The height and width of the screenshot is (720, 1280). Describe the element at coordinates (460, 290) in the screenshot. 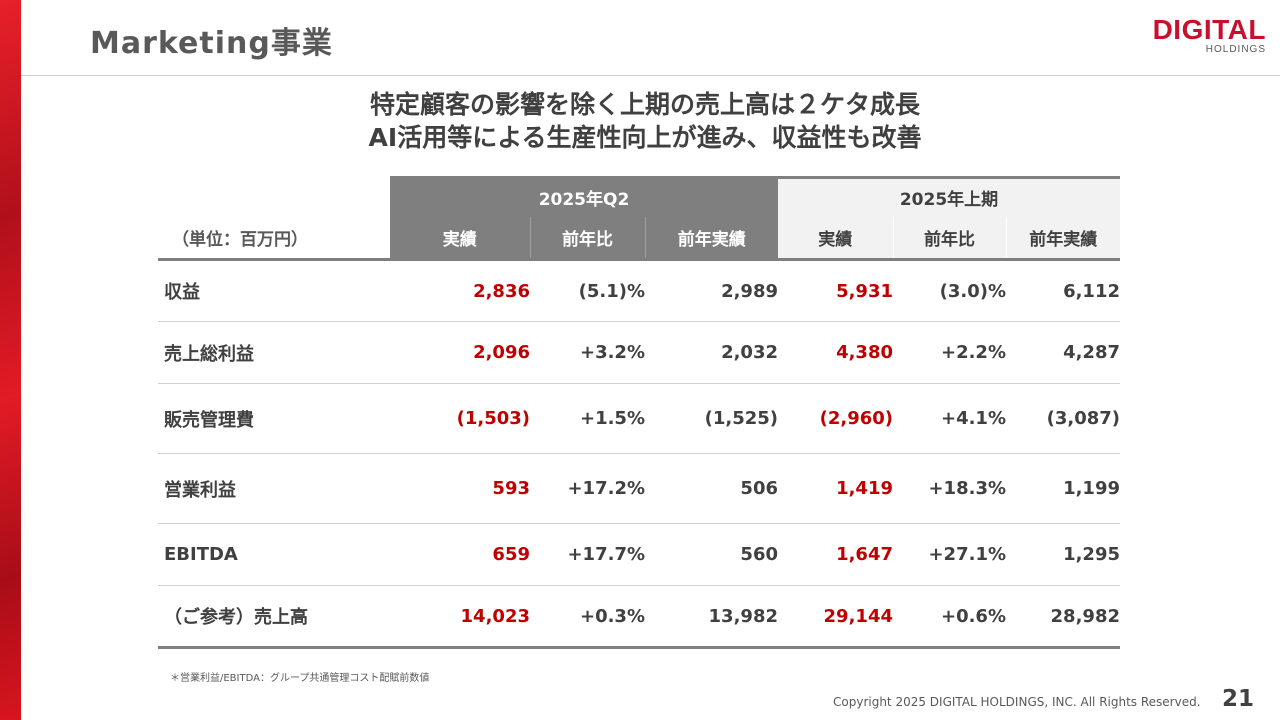

I see `table-cell: 2,836` at that location.